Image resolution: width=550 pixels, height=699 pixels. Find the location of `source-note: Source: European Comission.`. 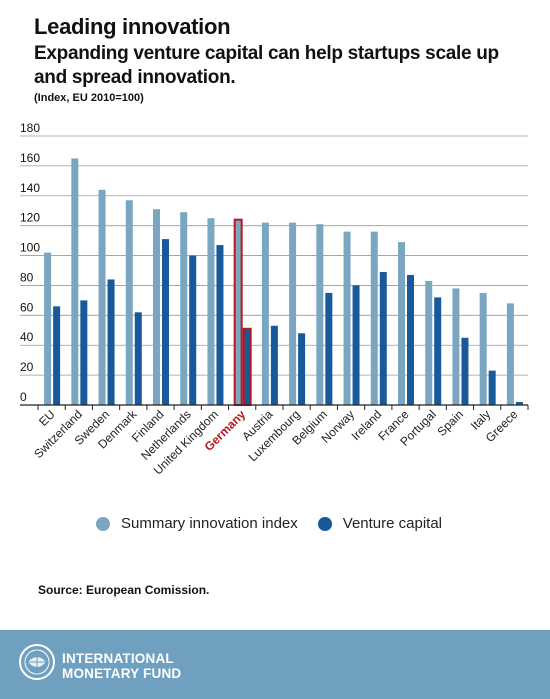

source-note: Source: European Comission. is located at coordinates (124, 590).